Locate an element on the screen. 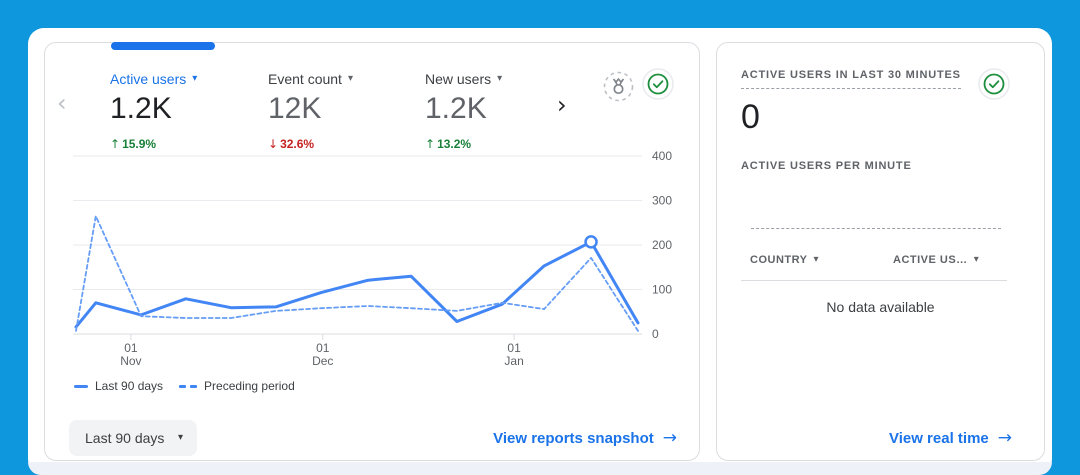 The image size is (1080, 475). metric-delta: ↑ 13.2% is located at coordinates (448, 144).